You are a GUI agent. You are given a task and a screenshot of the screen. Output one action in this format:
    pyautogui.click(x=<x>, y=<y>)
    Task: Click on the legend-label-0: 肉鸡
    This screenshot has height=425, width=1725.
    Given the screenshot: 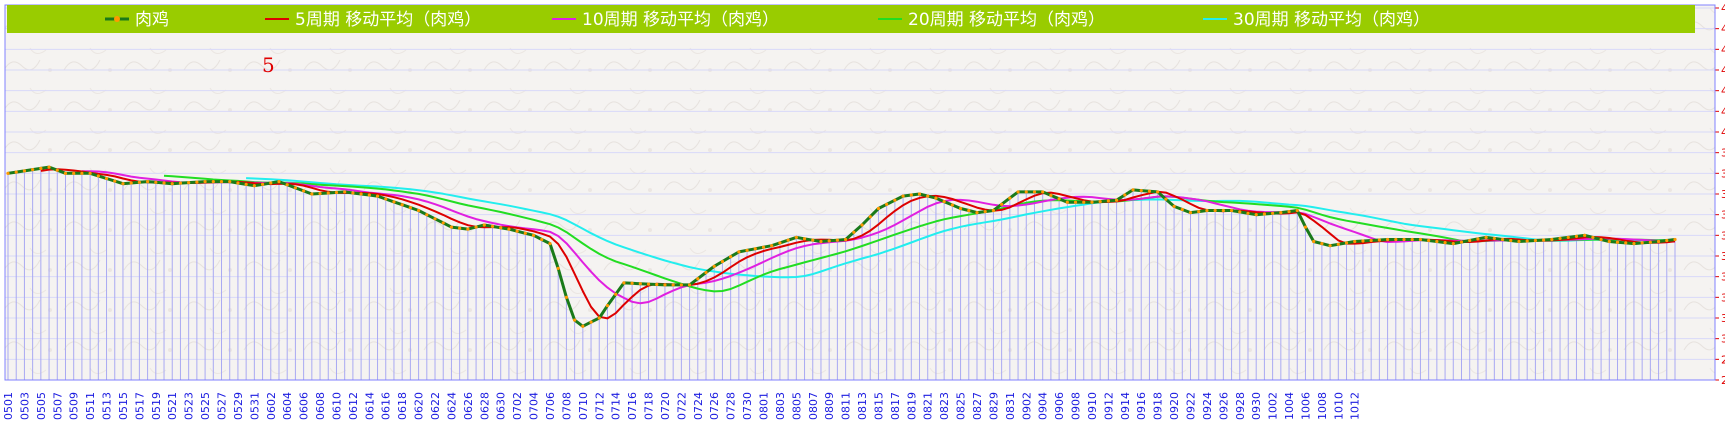 What is the action you would take?
    pyautogui.click(x=152, y=20)
    